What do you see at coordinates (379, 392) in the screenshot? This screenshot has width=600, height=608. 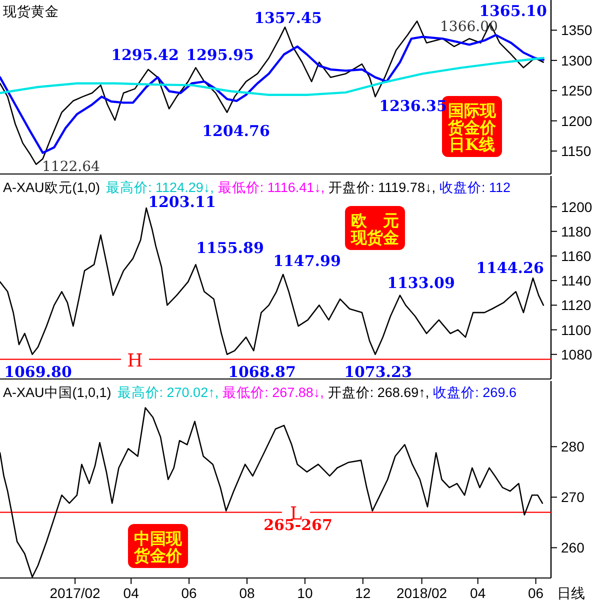 I see `annotation: 开盘价: 268.69↑,` at bounding box center [379, 392].